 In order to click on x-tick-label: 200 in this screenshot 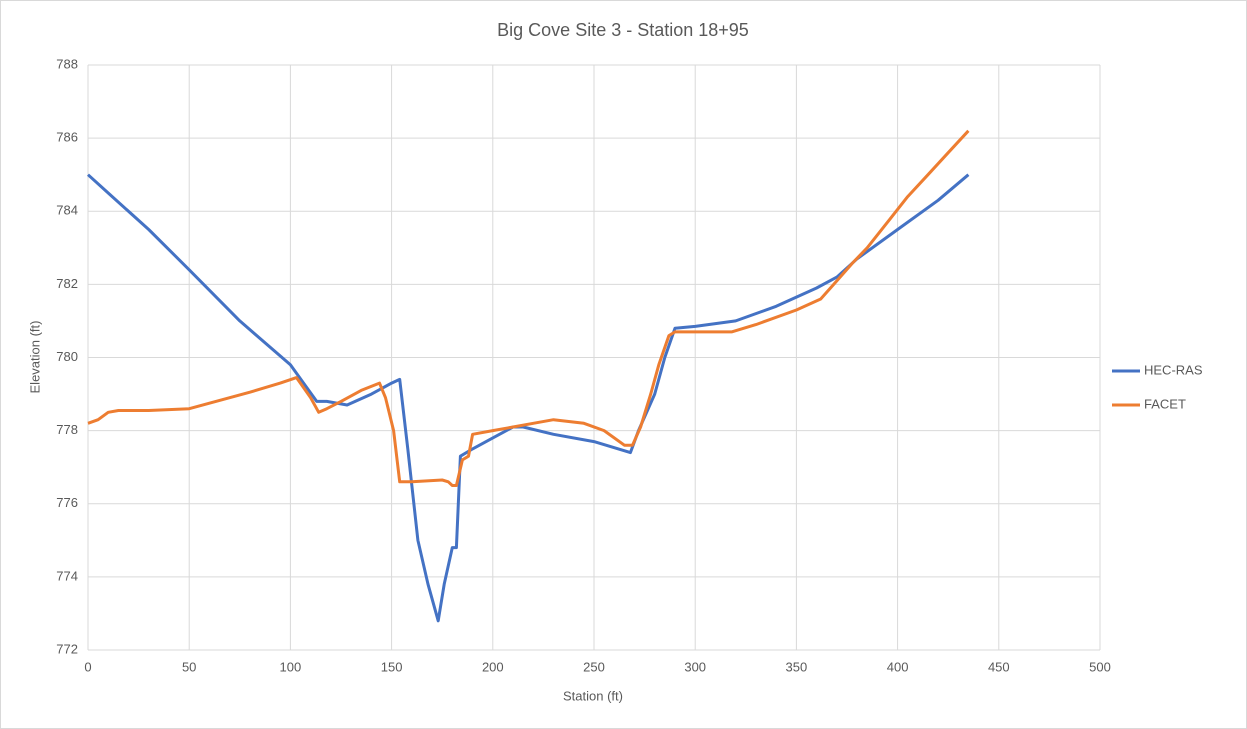, I will do `click(493, 666)`.